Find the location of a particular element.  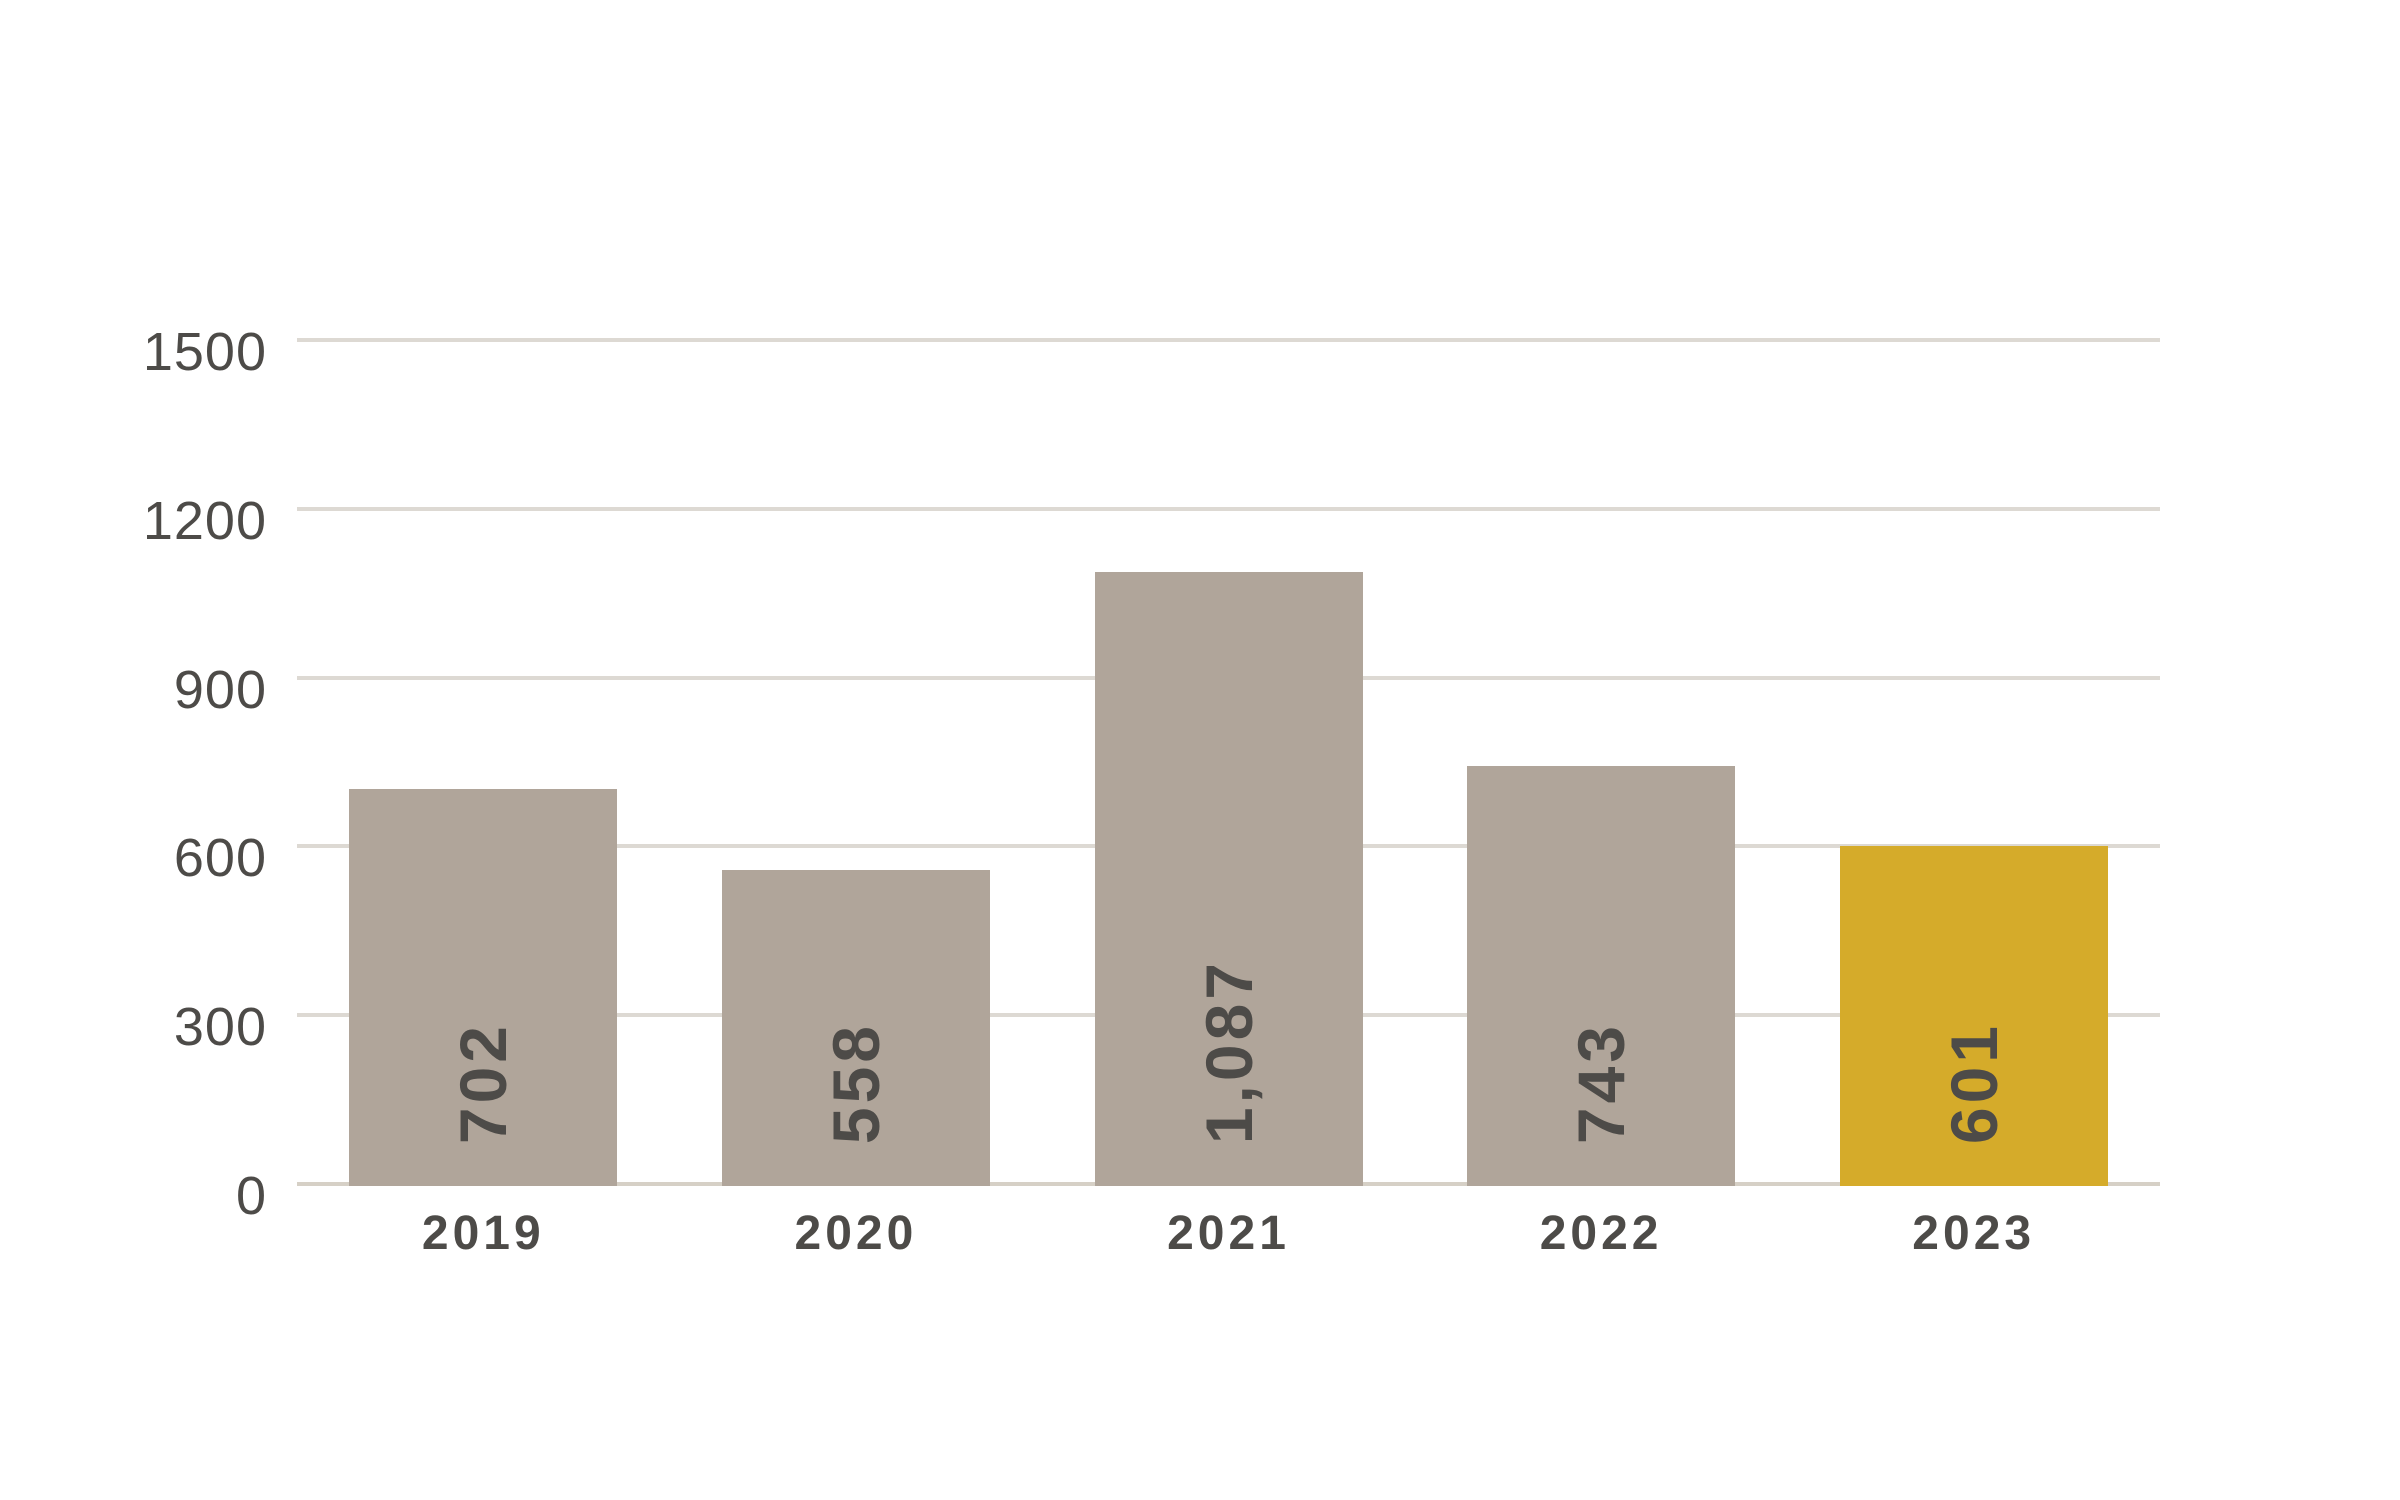

bar-2019: 702 is located at coordinates (483, 987).